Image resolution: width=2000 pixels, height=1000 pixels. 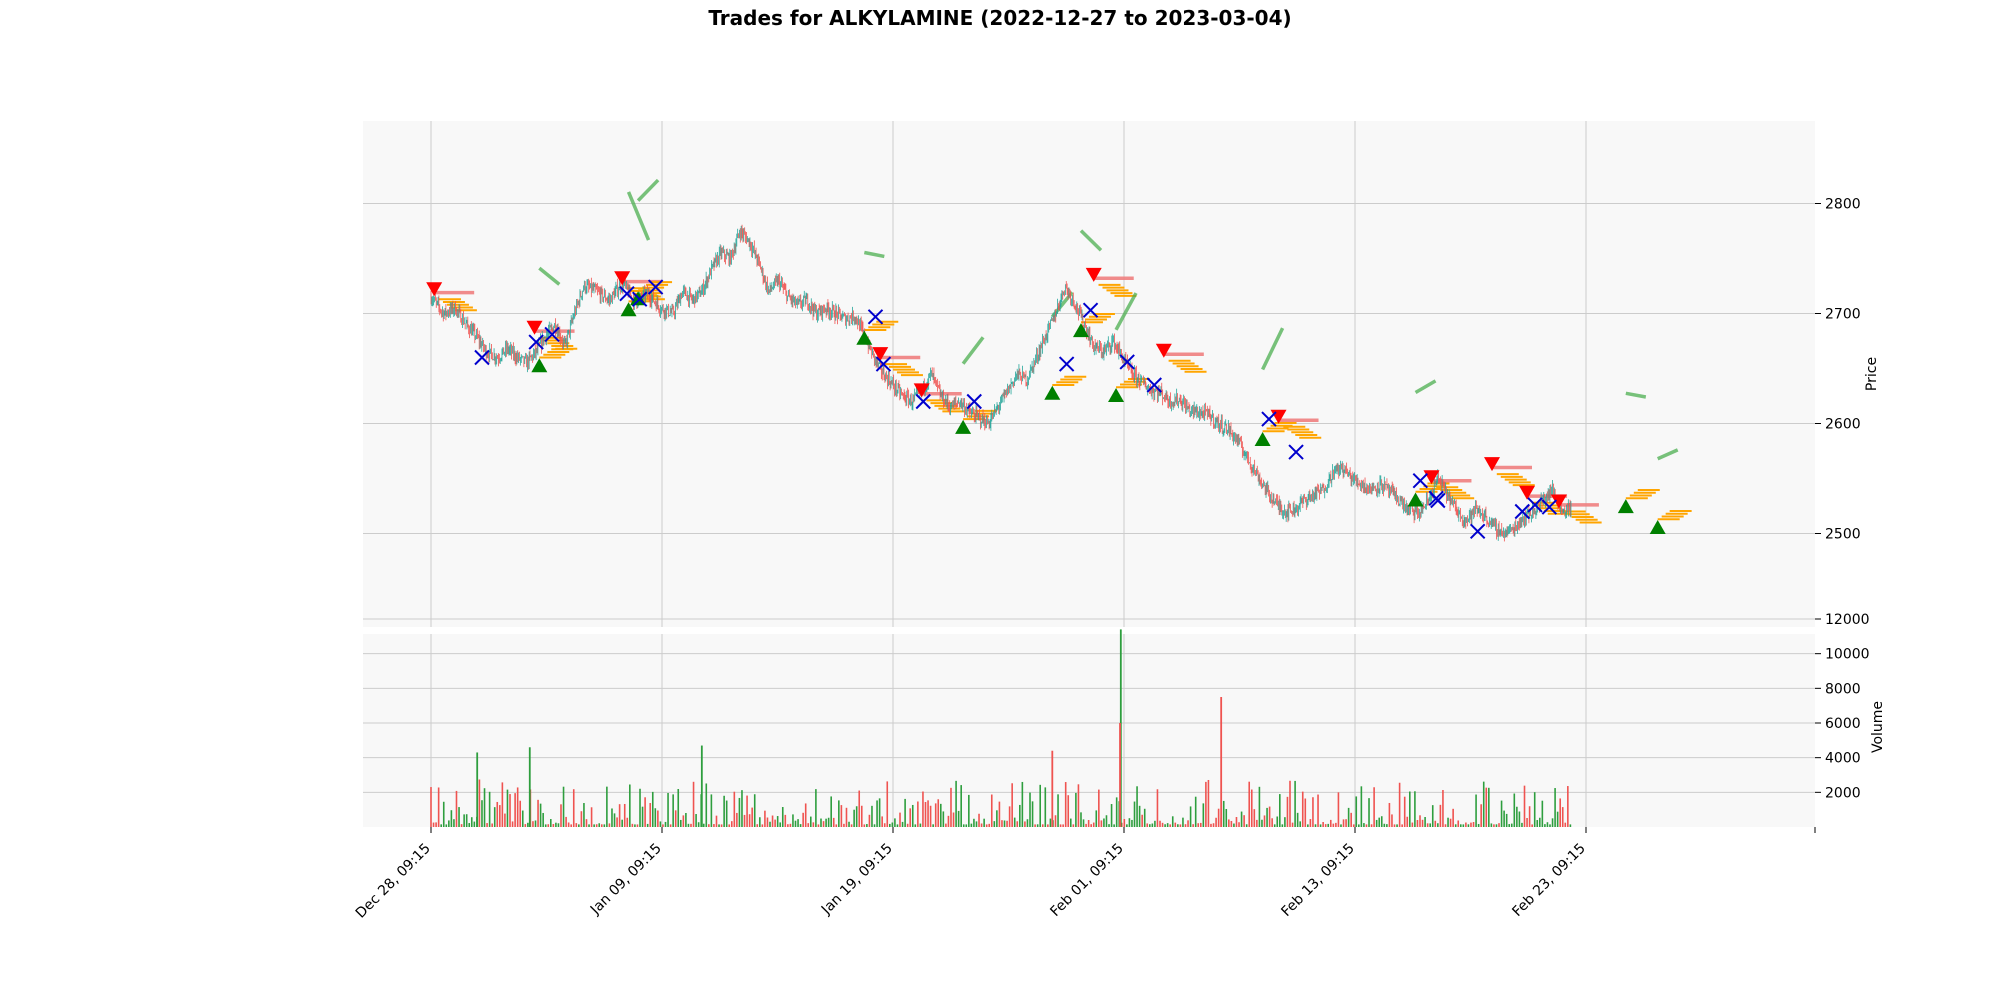 What do you see at coordinates (1878, 727) in the screenshot?
I see `volume-axis-label: Volume` at bounding box center [1878, 727].